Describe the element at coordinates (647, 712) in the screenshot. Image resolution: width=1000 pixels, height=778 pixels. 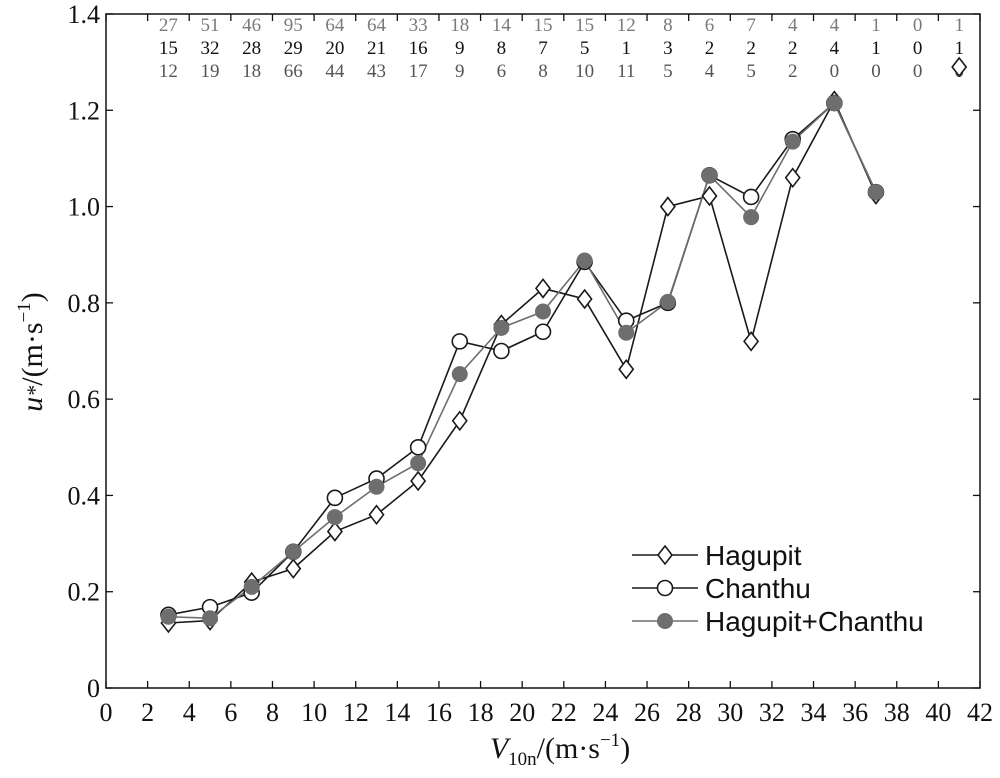
I see `x-tick-label: 26` at that location.